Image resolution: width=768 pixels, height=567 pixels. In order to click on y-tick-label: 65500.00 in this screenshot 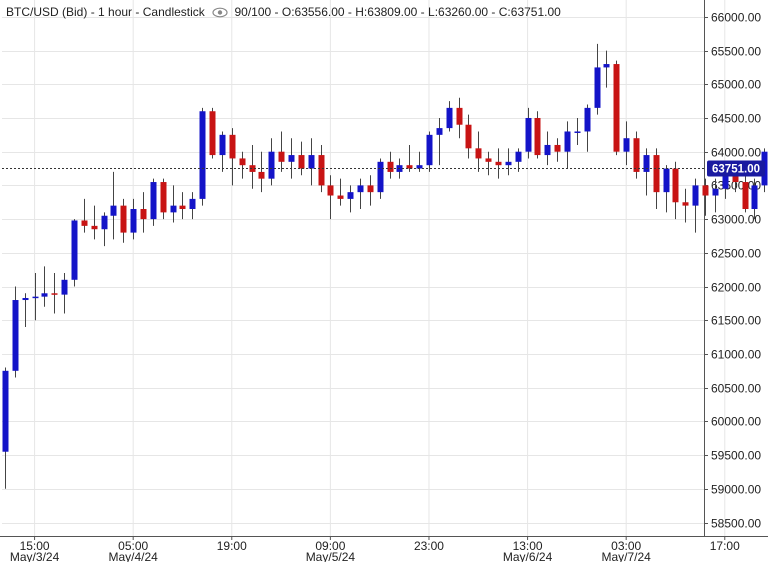, I will do `click(736, 52)`.